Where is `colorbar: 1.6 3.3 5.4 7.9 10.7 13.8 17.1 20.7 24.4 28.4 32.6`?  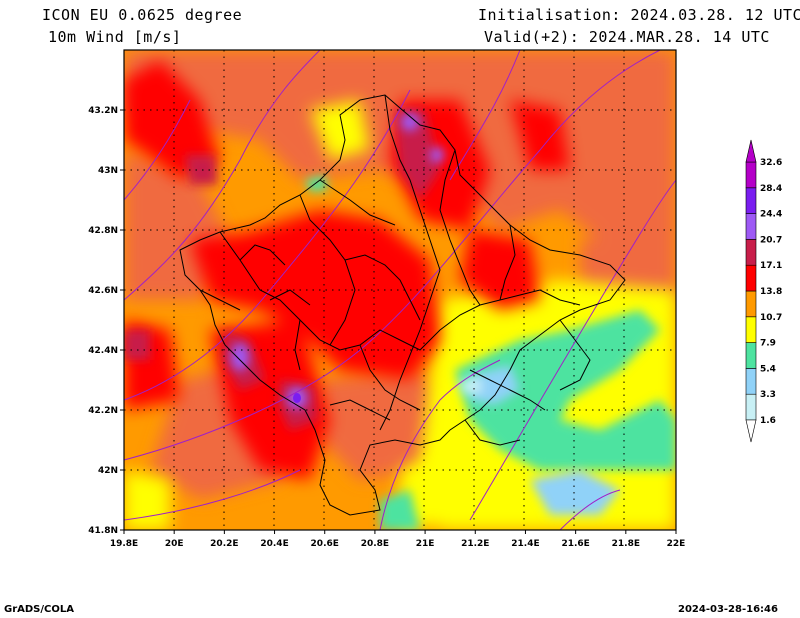
colorbar: 1.6 3.3 5.4 7.9 10.7 13.8 17.1 20.7 24.4 28.4 32.6 is located at coordinates (763, 291).